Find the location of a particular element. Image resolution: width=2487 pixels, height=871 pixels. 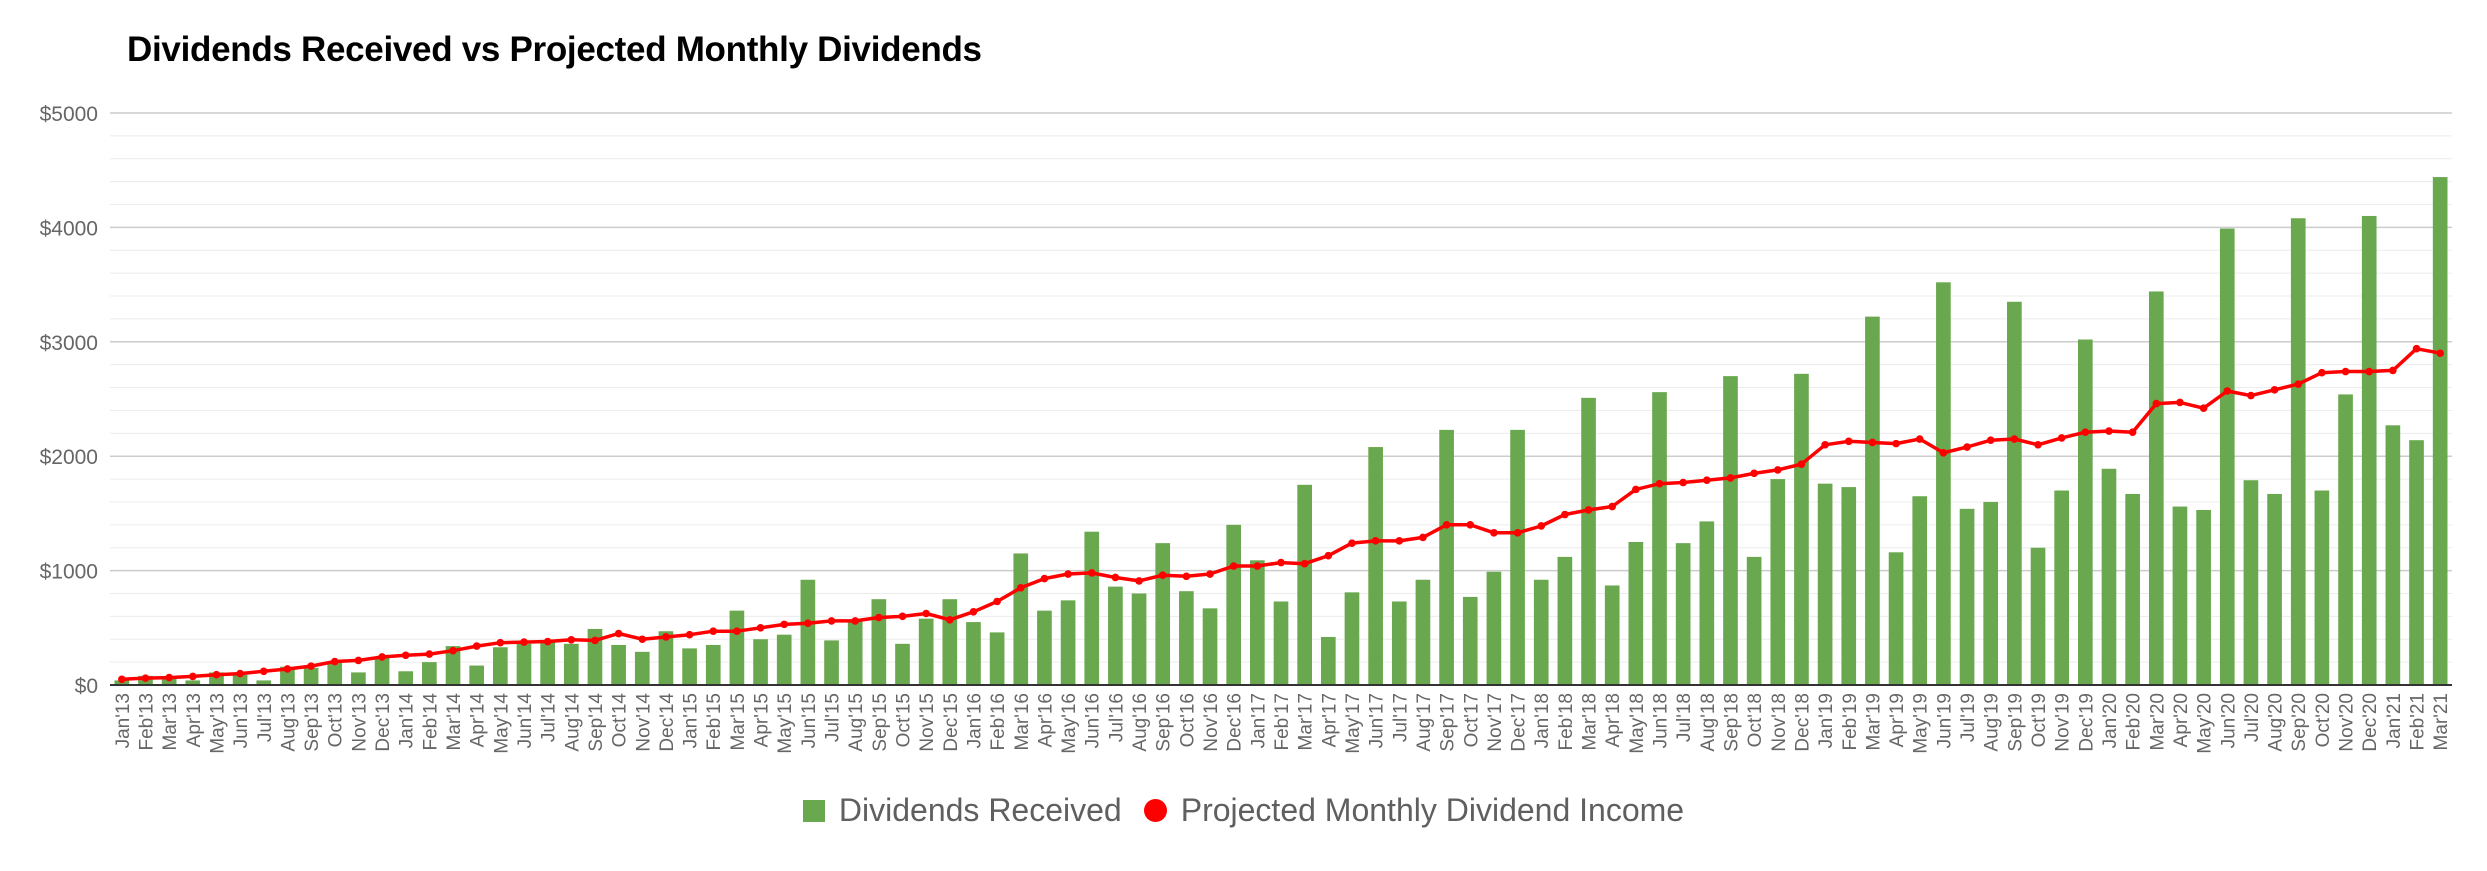

bar-Aug'17 is located at coordinates (1423, 632).